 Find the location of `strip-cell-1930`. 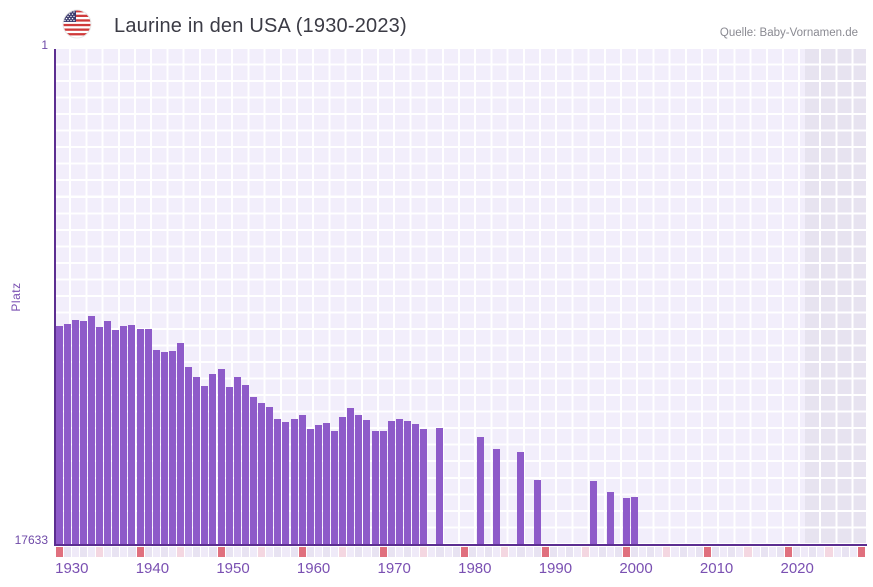

strip-cell-1930 is located at coordinates (59, 552).